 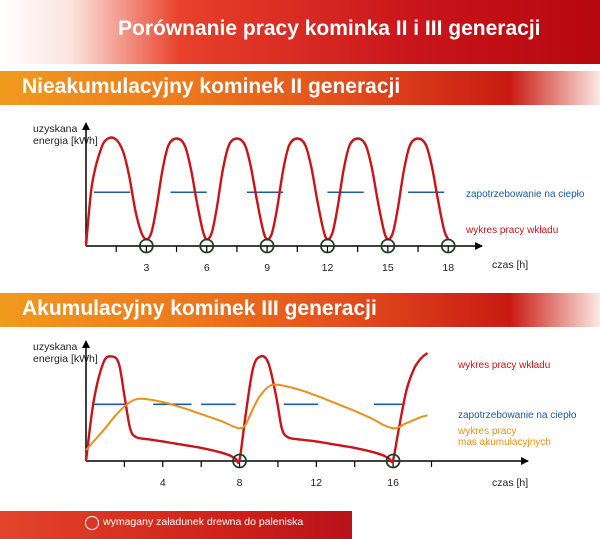 I want to click on load-marker-legend-icon, so click(x=92, y=523).